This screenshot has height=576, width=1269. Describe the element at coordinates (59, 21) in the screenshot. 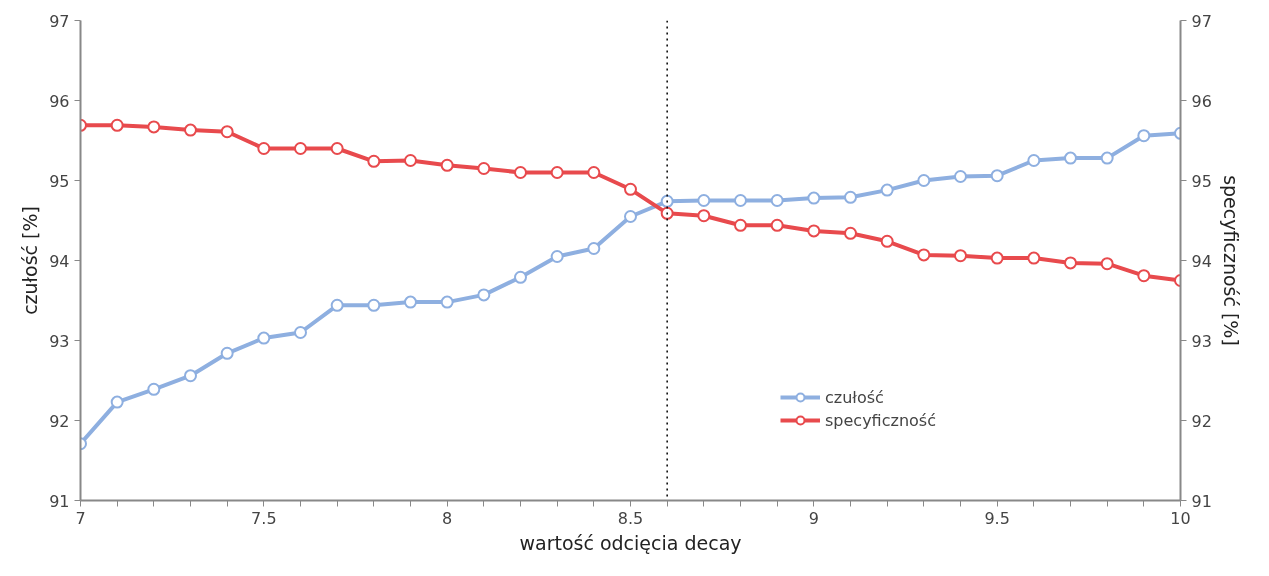

I see `y-tick-label: 97` at that location.